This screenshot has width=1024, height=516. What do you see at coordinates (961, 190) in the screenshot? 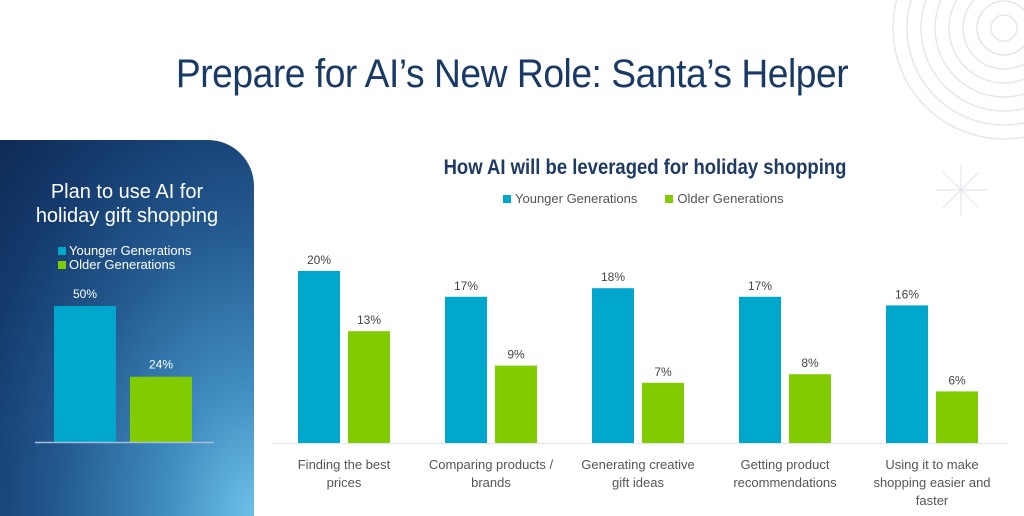
I see `sparkle-star-icon` at bounding box center [961, 190].